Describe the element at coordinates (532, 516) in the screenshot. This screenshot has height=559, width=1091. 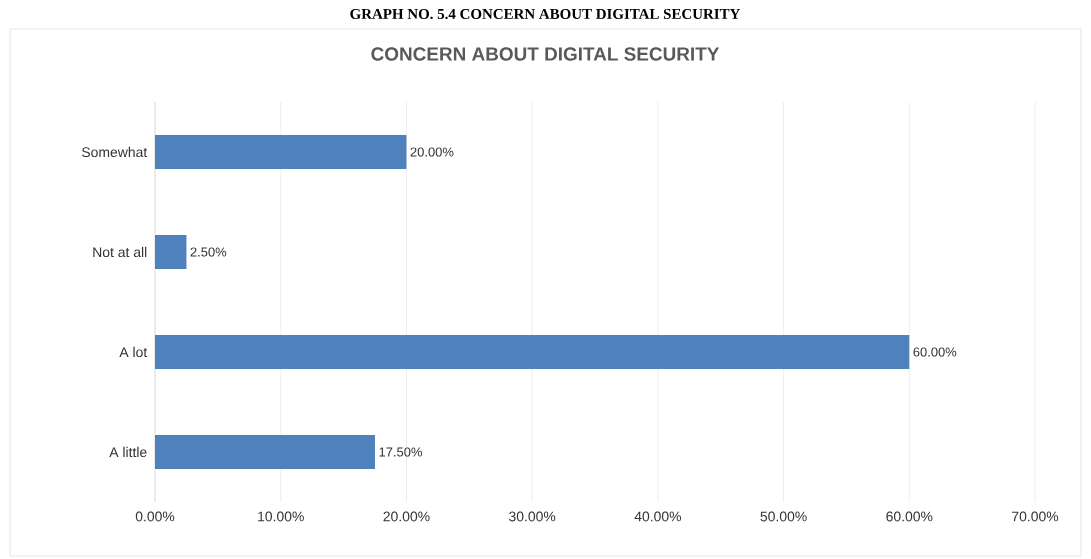
I see `x-tick-label: 30.00%` at that location.